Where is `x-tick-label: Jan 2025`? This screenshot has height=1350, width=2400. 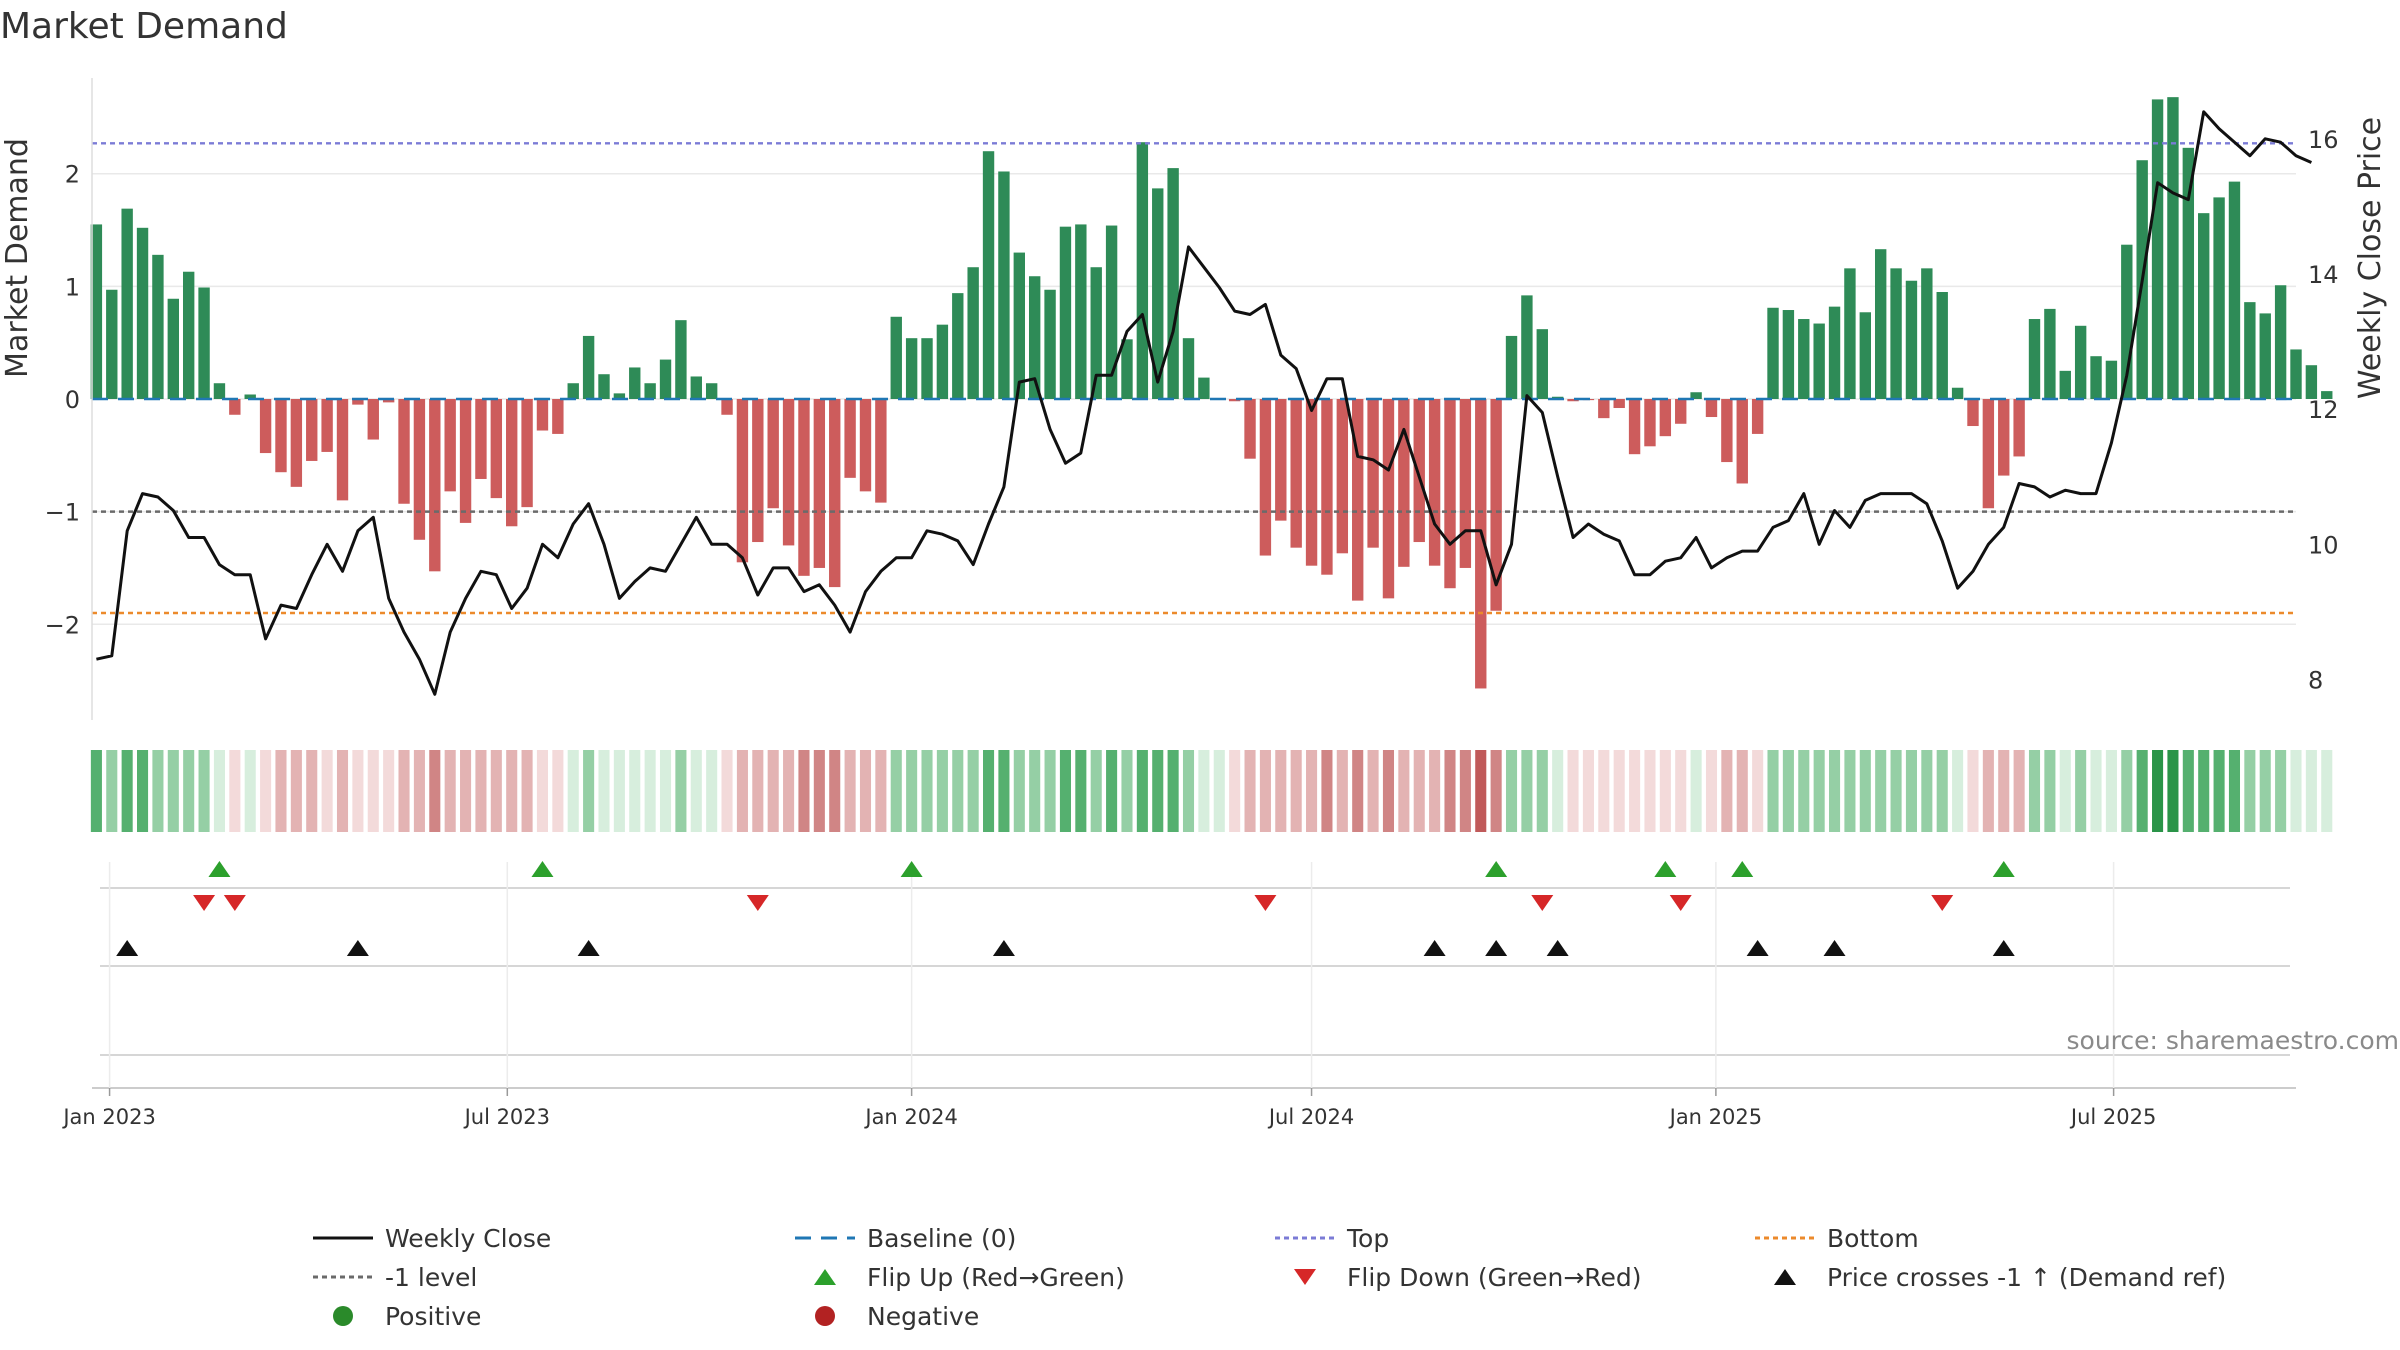 x-tick-label: Jan 2025 is located at coordinates (1715, 1117).